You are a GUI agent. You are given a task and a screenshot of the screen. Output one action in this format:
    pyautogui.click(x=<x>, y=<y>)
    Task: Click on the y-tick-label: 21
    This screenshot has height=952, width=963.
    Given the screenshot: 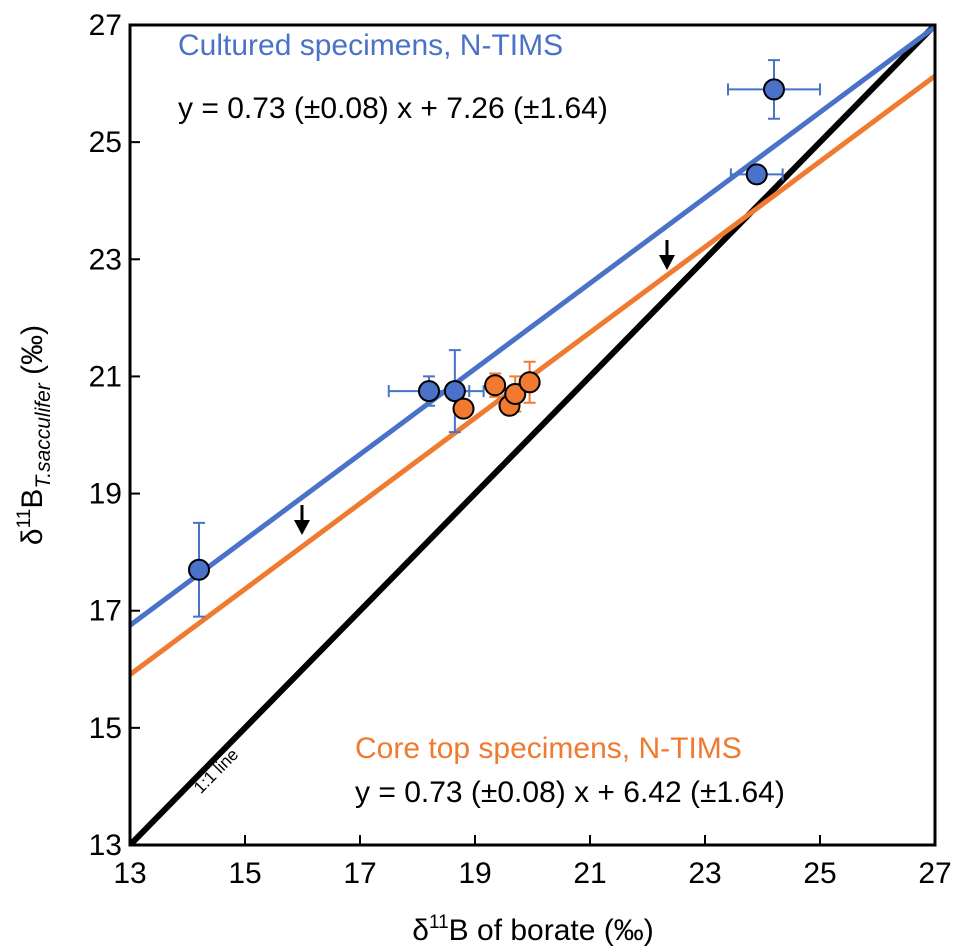 What is the action you would take?
    pyautogui.click(x=105, y=376)
    